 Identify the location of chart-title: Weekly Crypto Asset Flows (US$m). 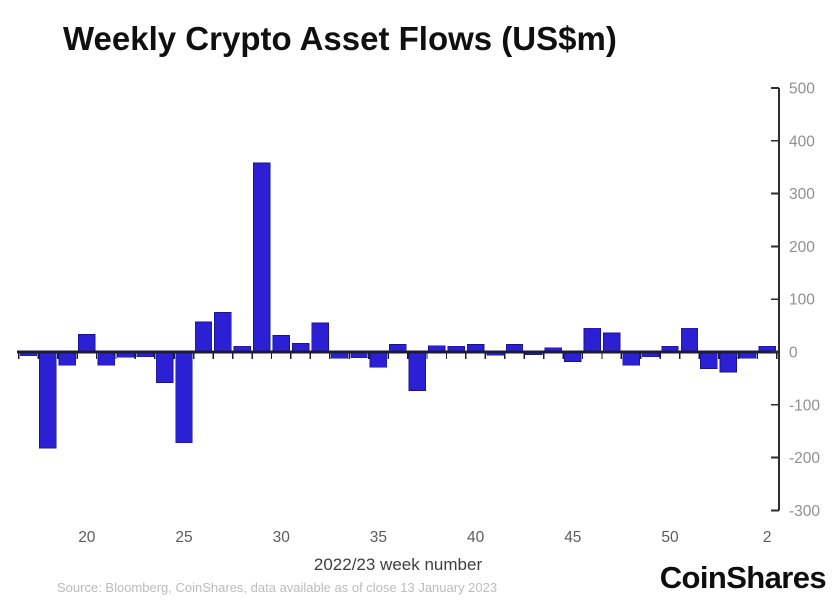
(340, 38).